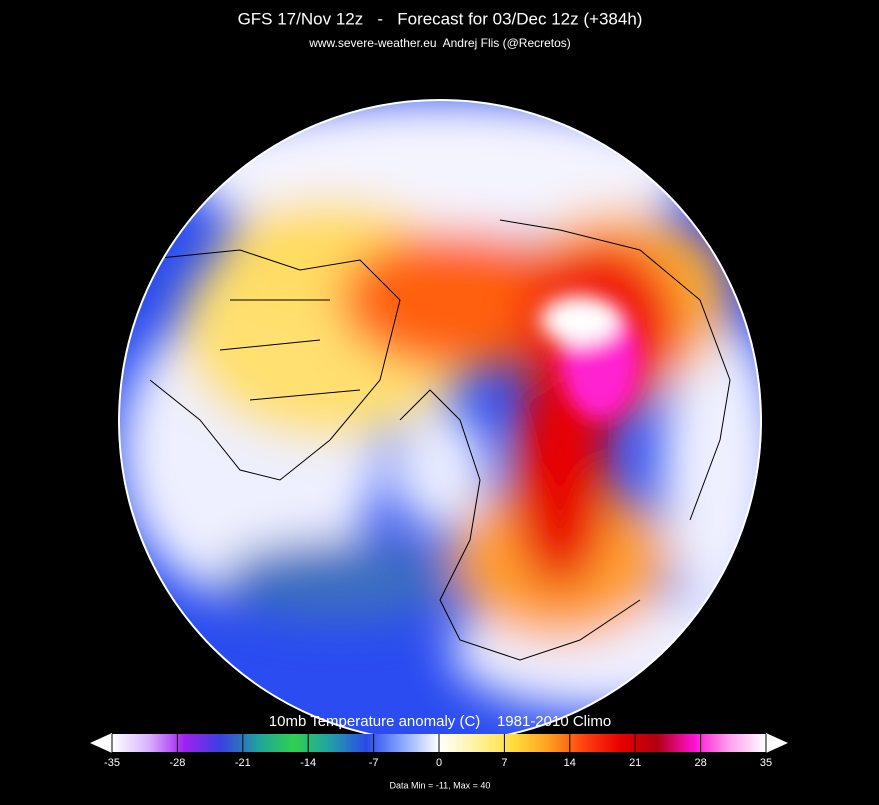  What do you see at coordinates (177, 763) in the screenshot?
I see `colorbar-tick-label: -28` at bounding box center [177, 763].